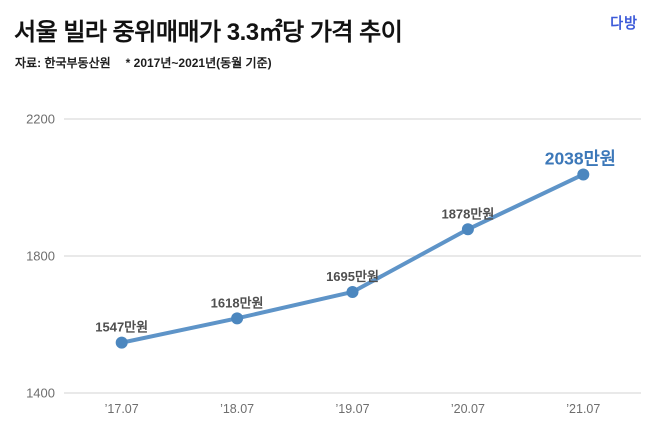 This screenshot has height=432, width=650. I want to click on chart-source-note: 자료: 한국부동산원 * 2017년~2021년(동월 기준), so click(143, 62).